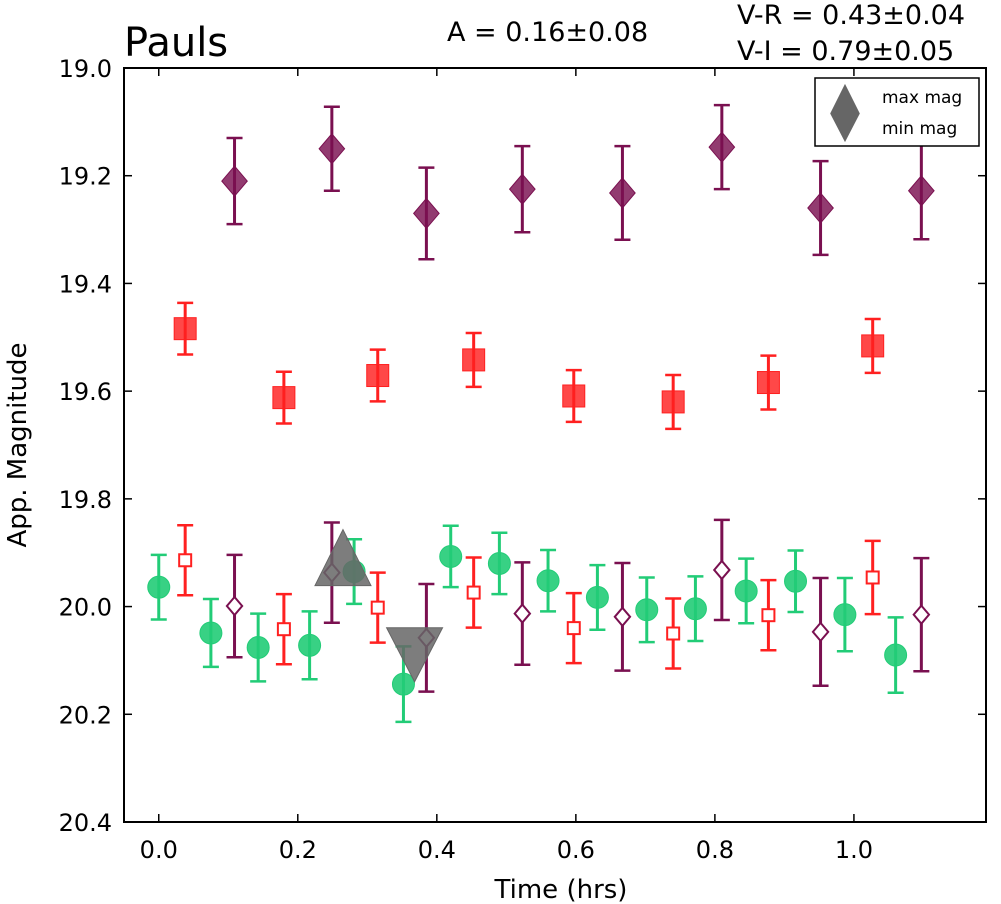  What do you see at coordinates (854, 850) in the screenshot?
I see `x-tick-label: 1.0` at bounding box center [854, 850].